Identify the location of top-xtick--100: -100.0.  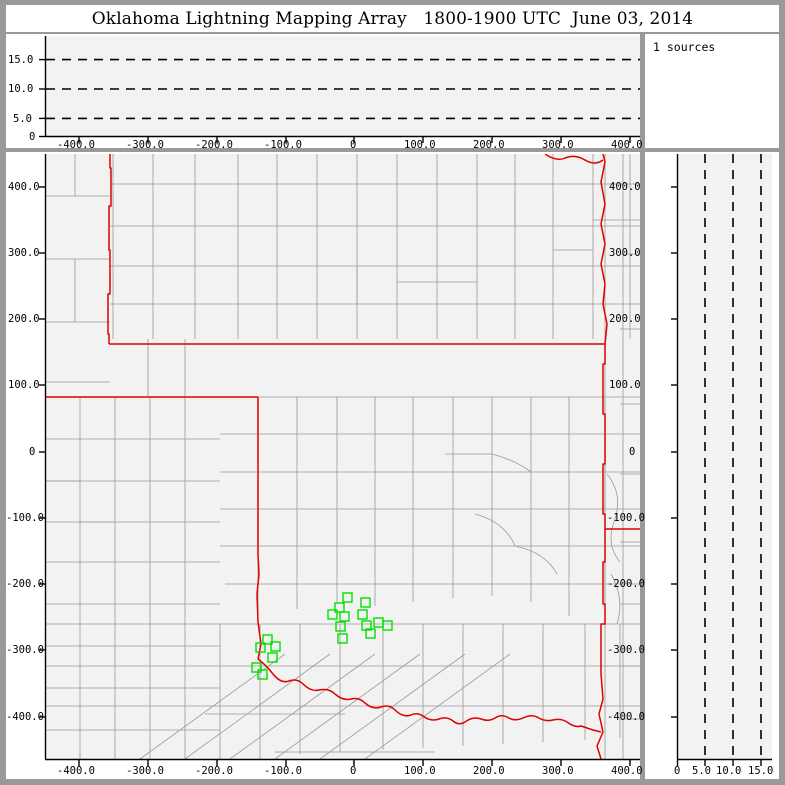
(283, 145).